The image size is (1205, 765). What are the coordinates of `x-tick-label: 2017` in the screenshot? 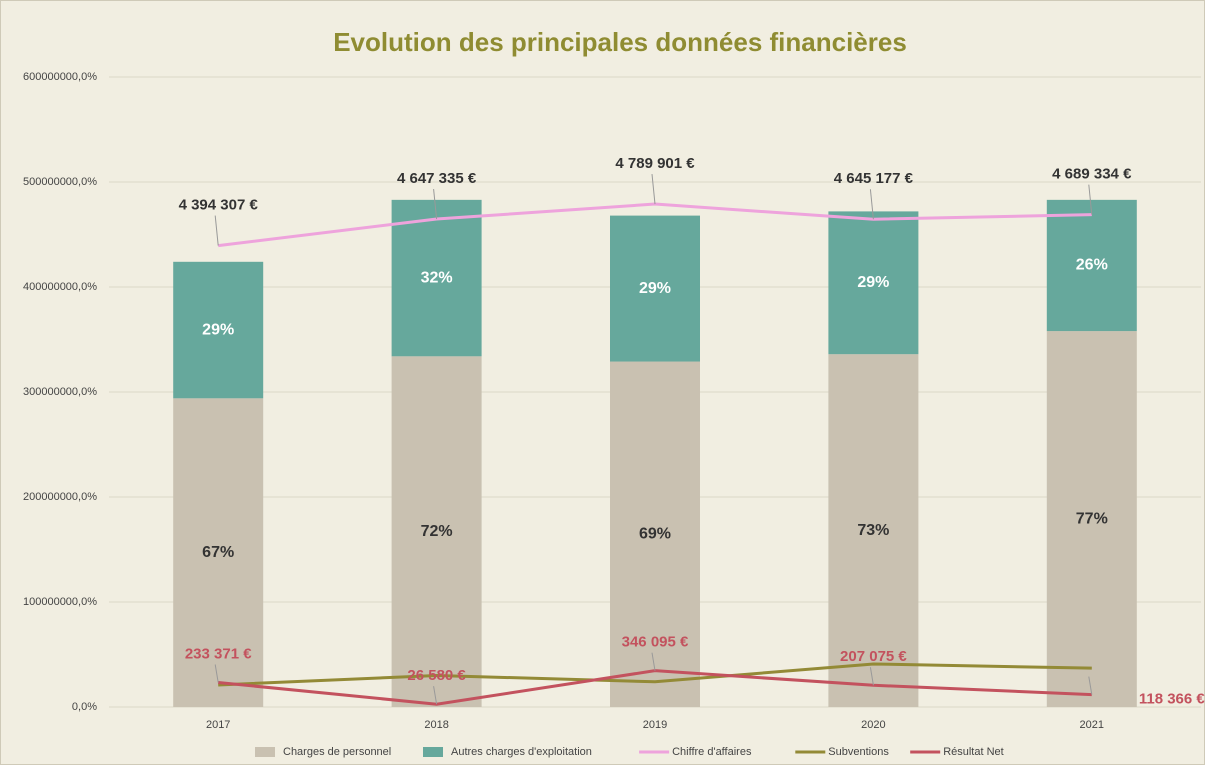 It's located at (218, 725).